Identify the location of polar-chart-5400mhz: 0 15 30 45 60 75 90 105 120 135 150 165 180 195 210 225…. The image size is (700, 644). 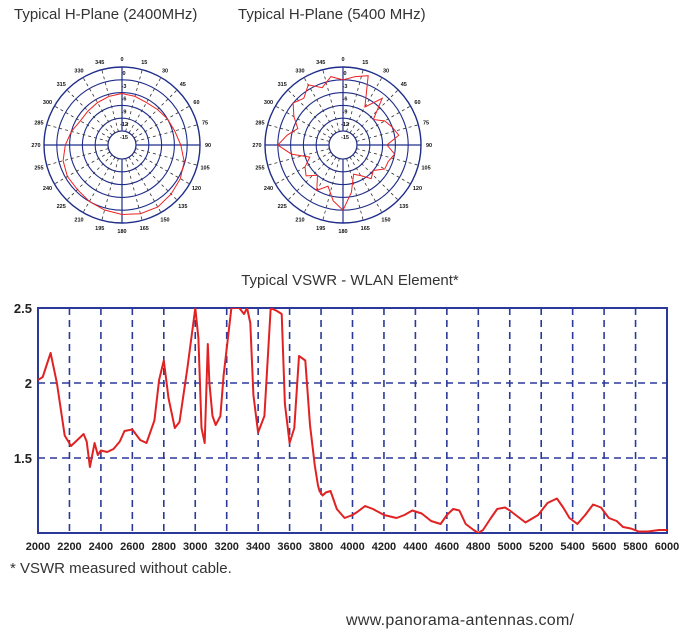
(342, 146).